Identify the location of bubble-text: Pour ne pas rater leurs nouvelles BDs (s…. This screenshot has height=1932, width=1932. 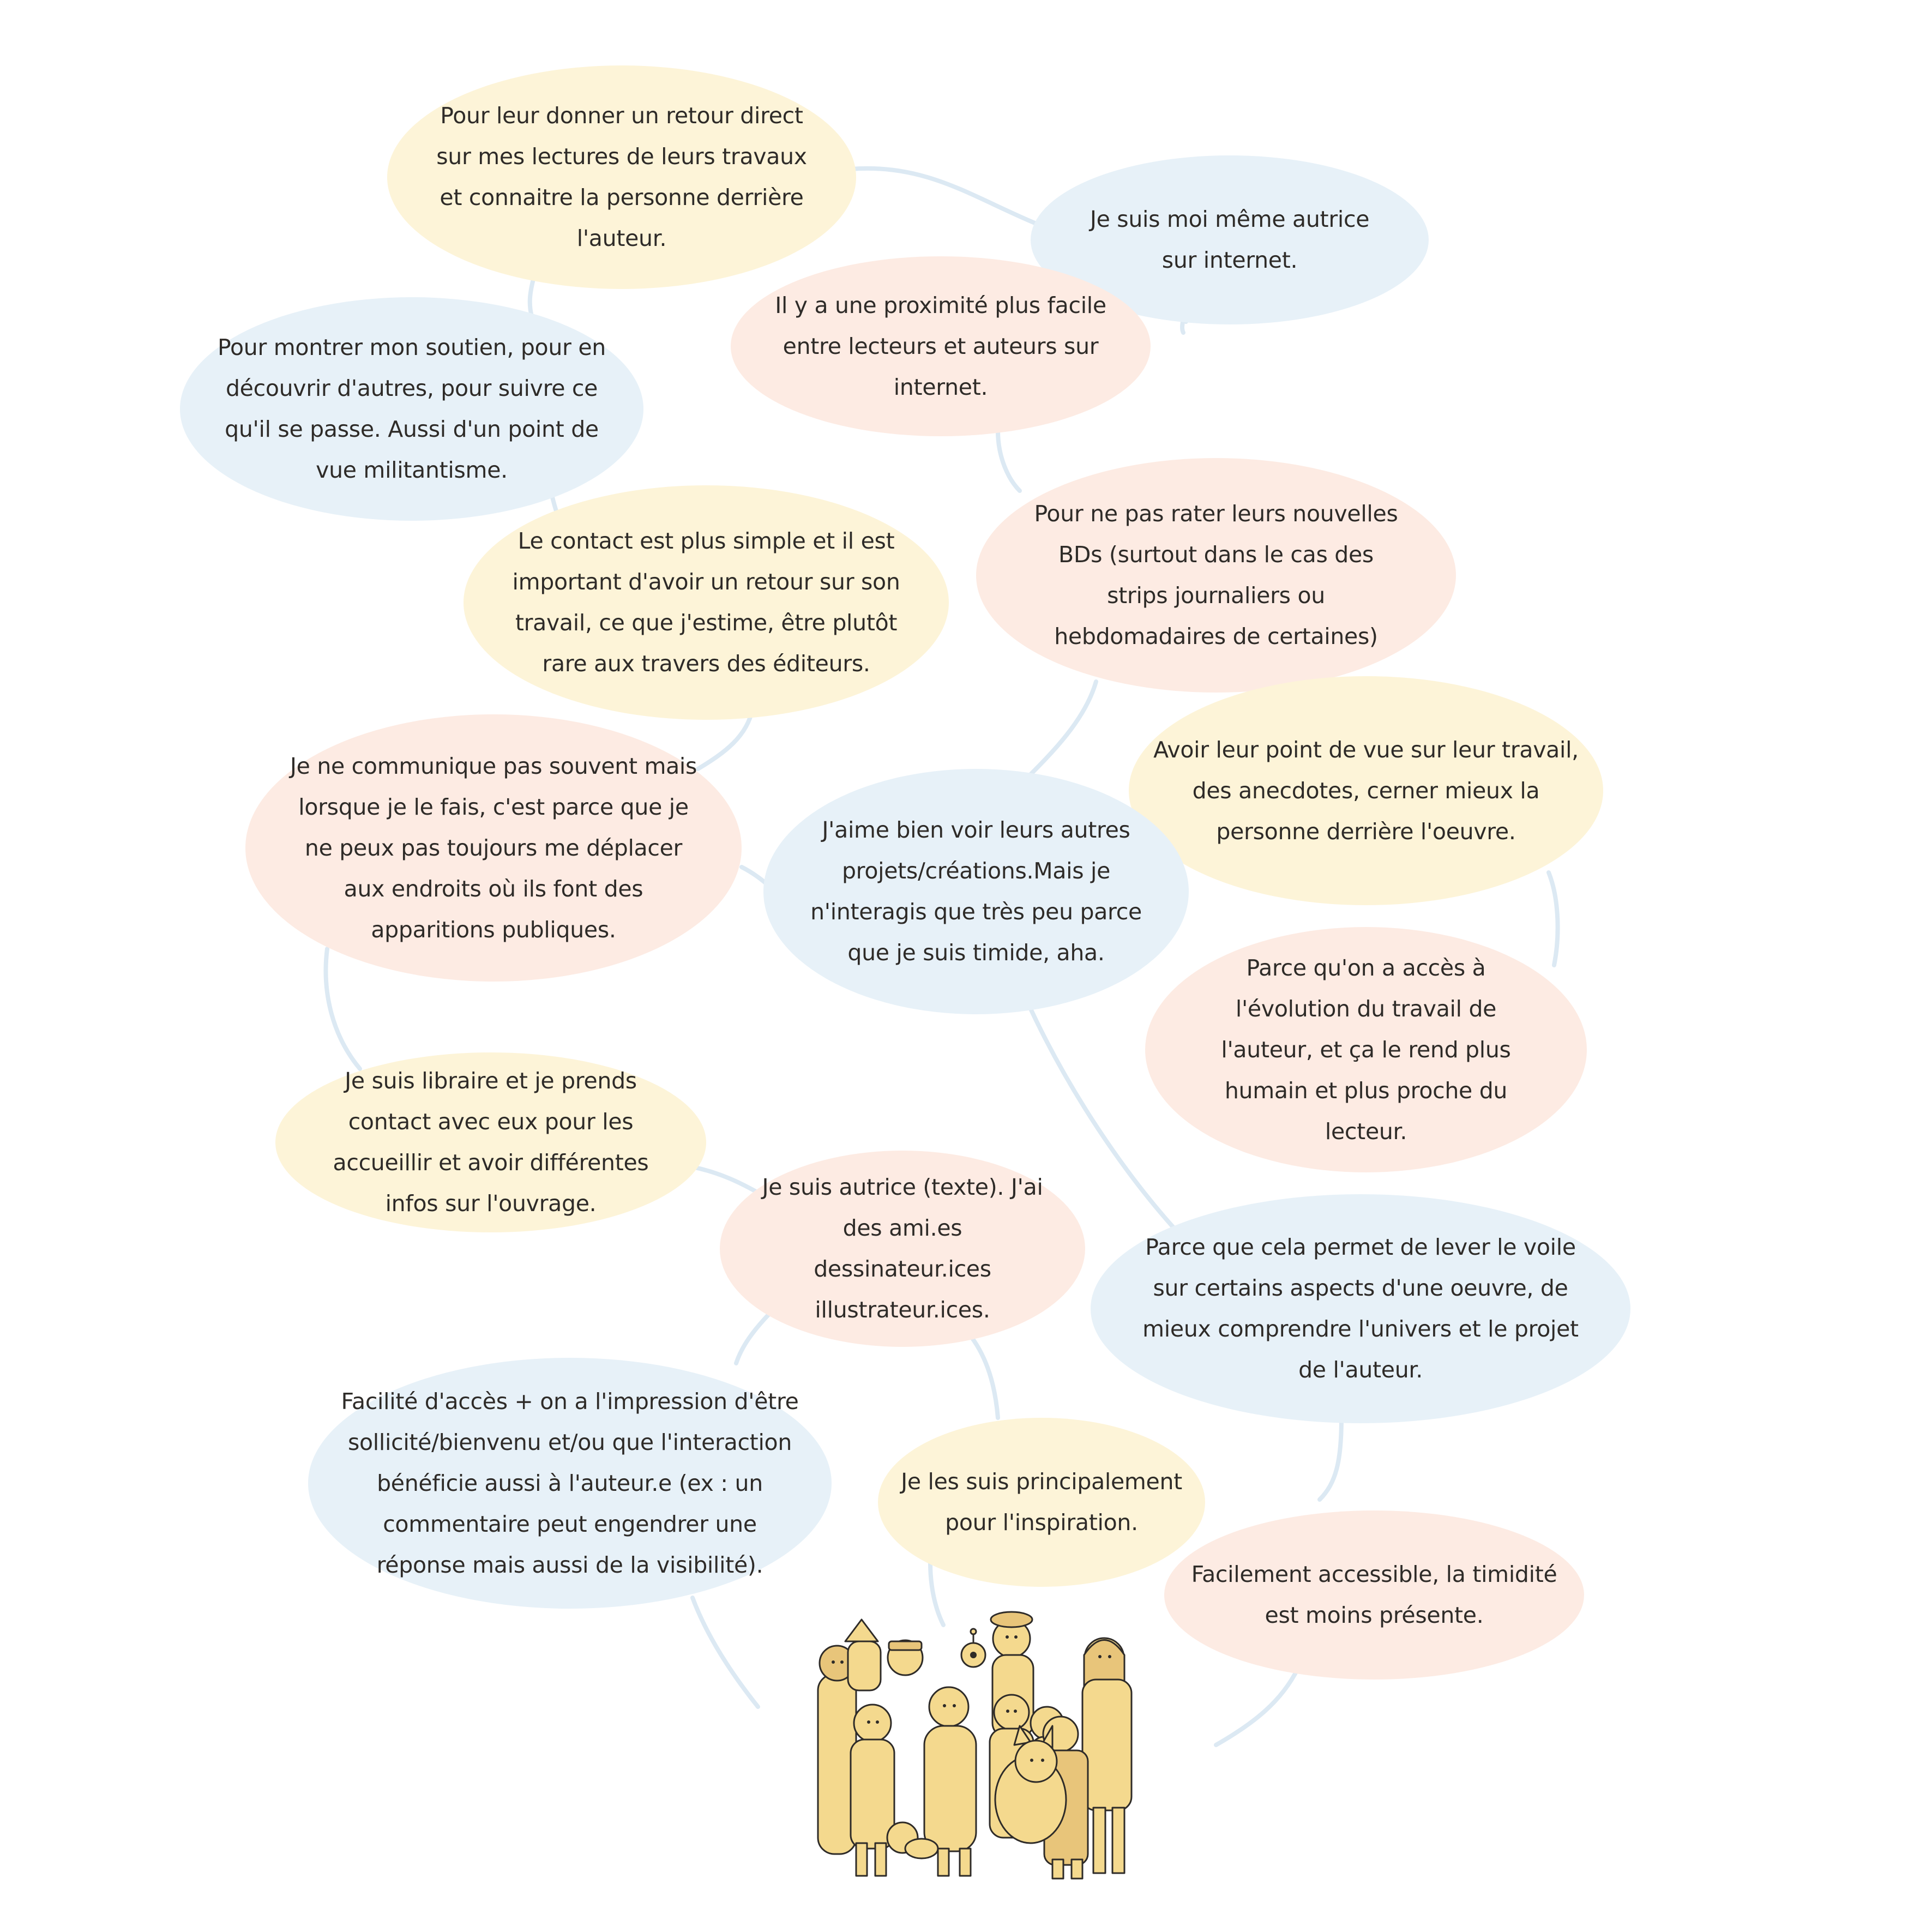
(1216, 575).